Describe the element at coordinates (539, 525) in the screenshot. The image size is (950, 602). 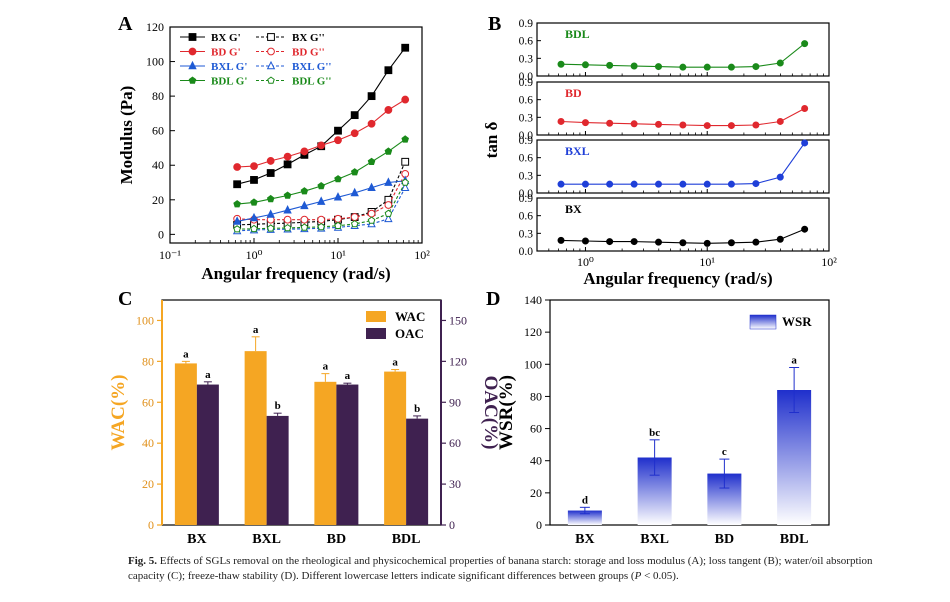
I see `y-tick-label-d: 0` at that location.